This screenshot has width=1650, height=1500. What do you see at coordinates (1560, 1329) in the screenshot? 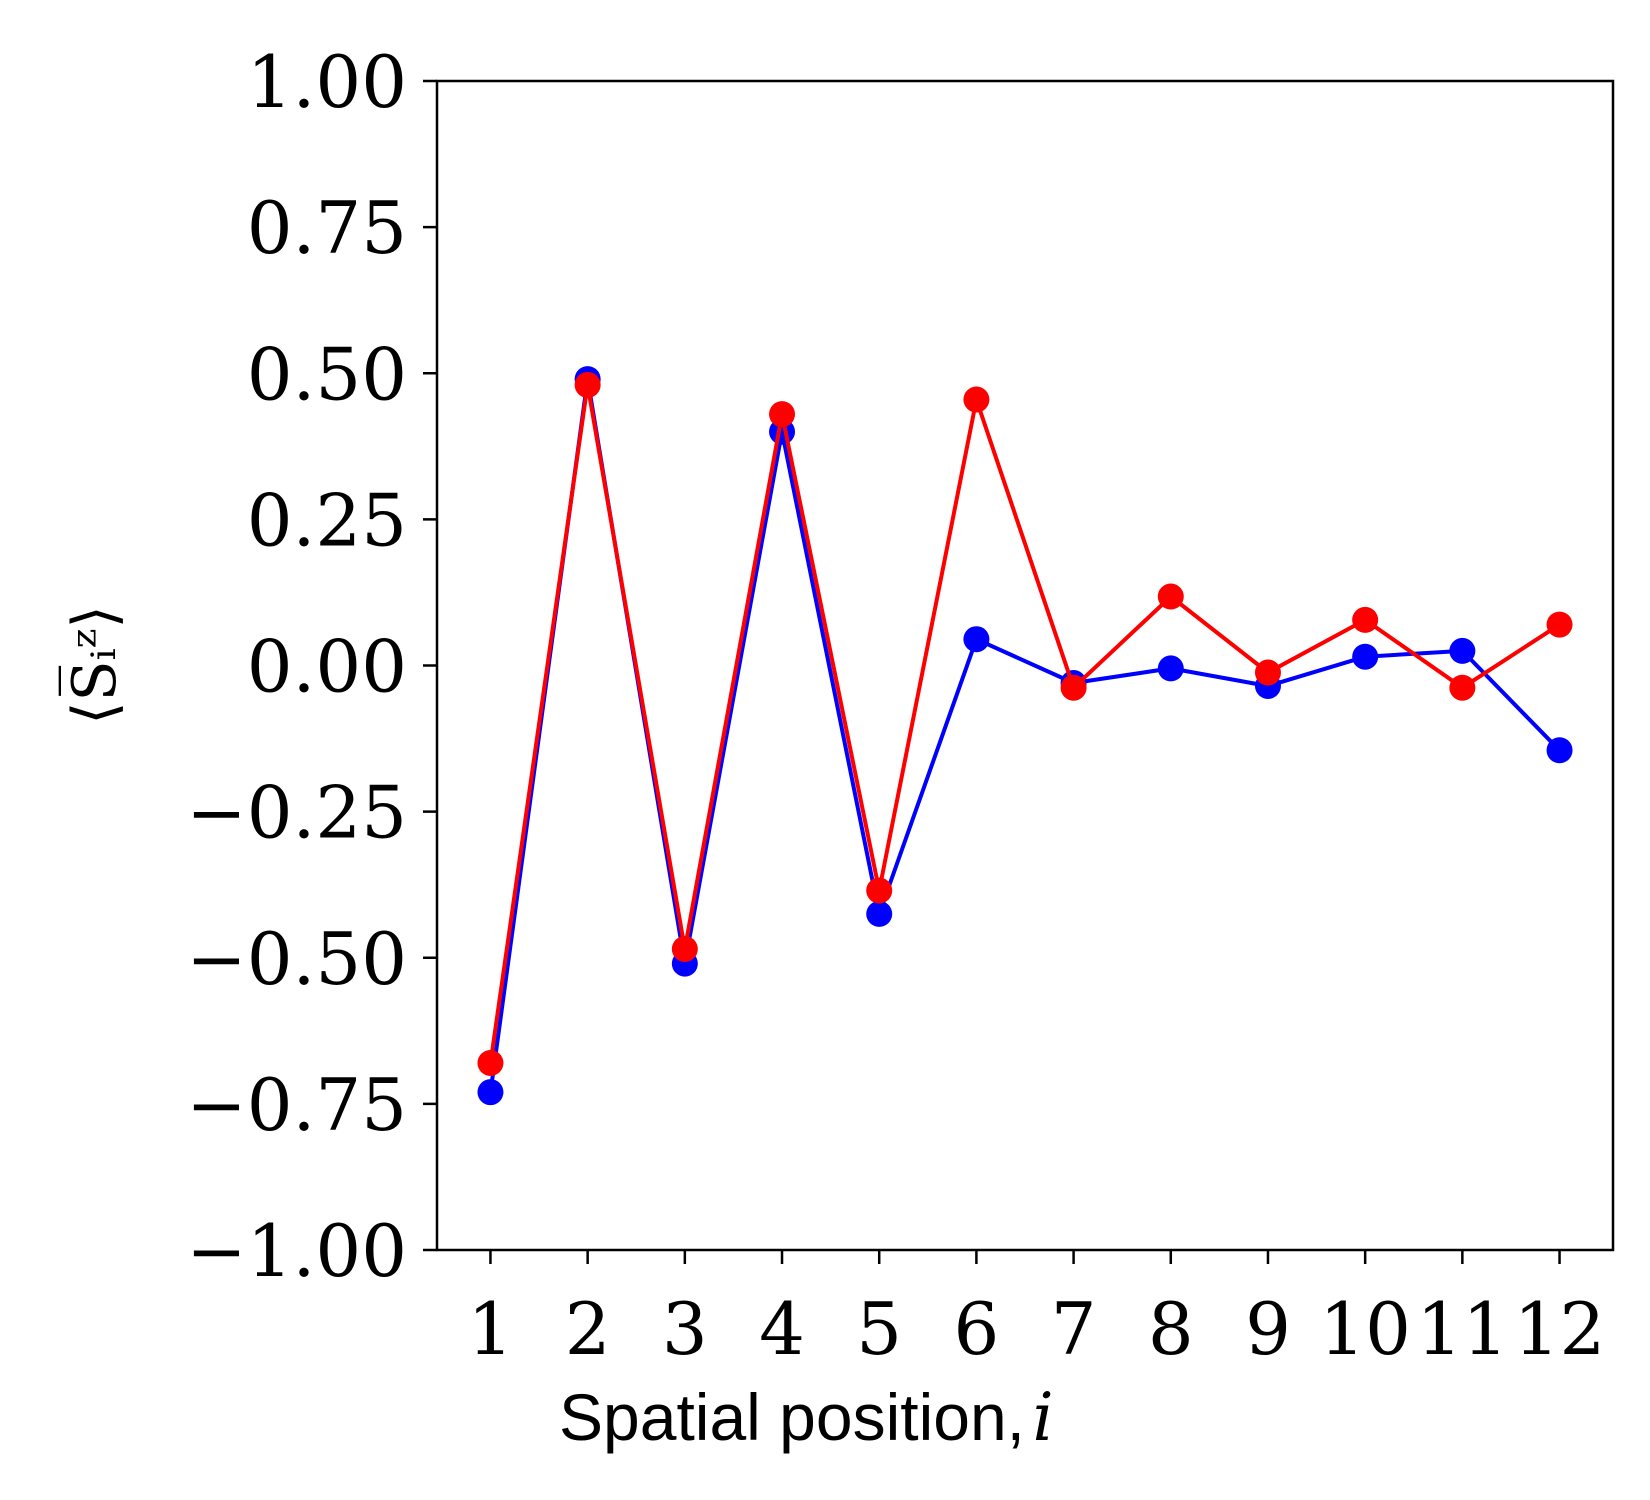
I see `x-tick-label: 12` at bounding box center [1560, 1329].